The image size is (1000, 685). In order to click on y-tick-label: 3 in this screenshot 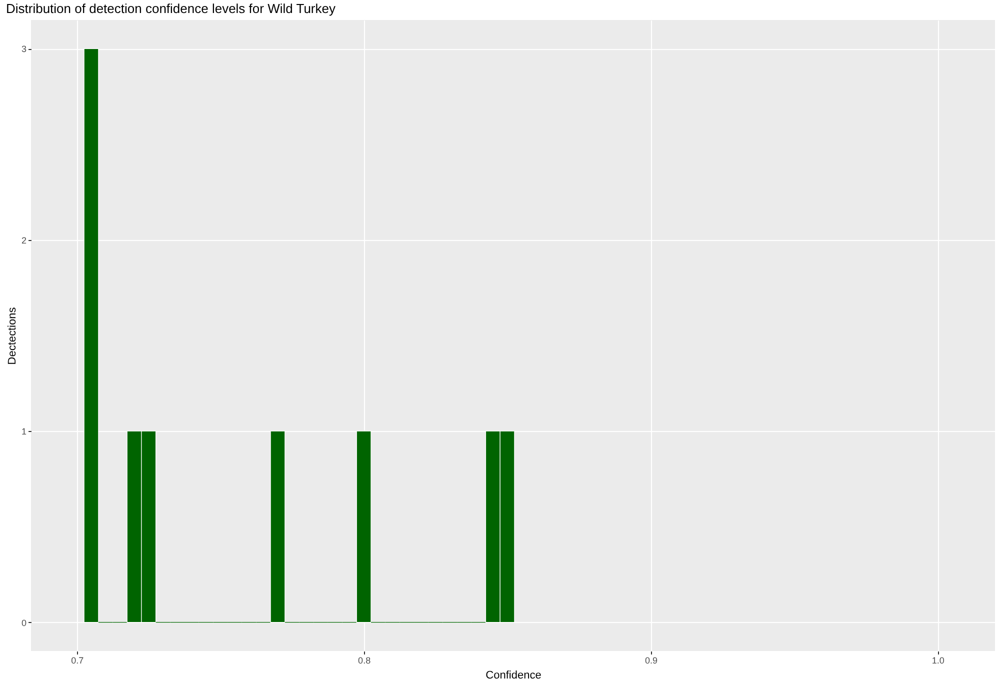, I will do `click(23, 49)`.